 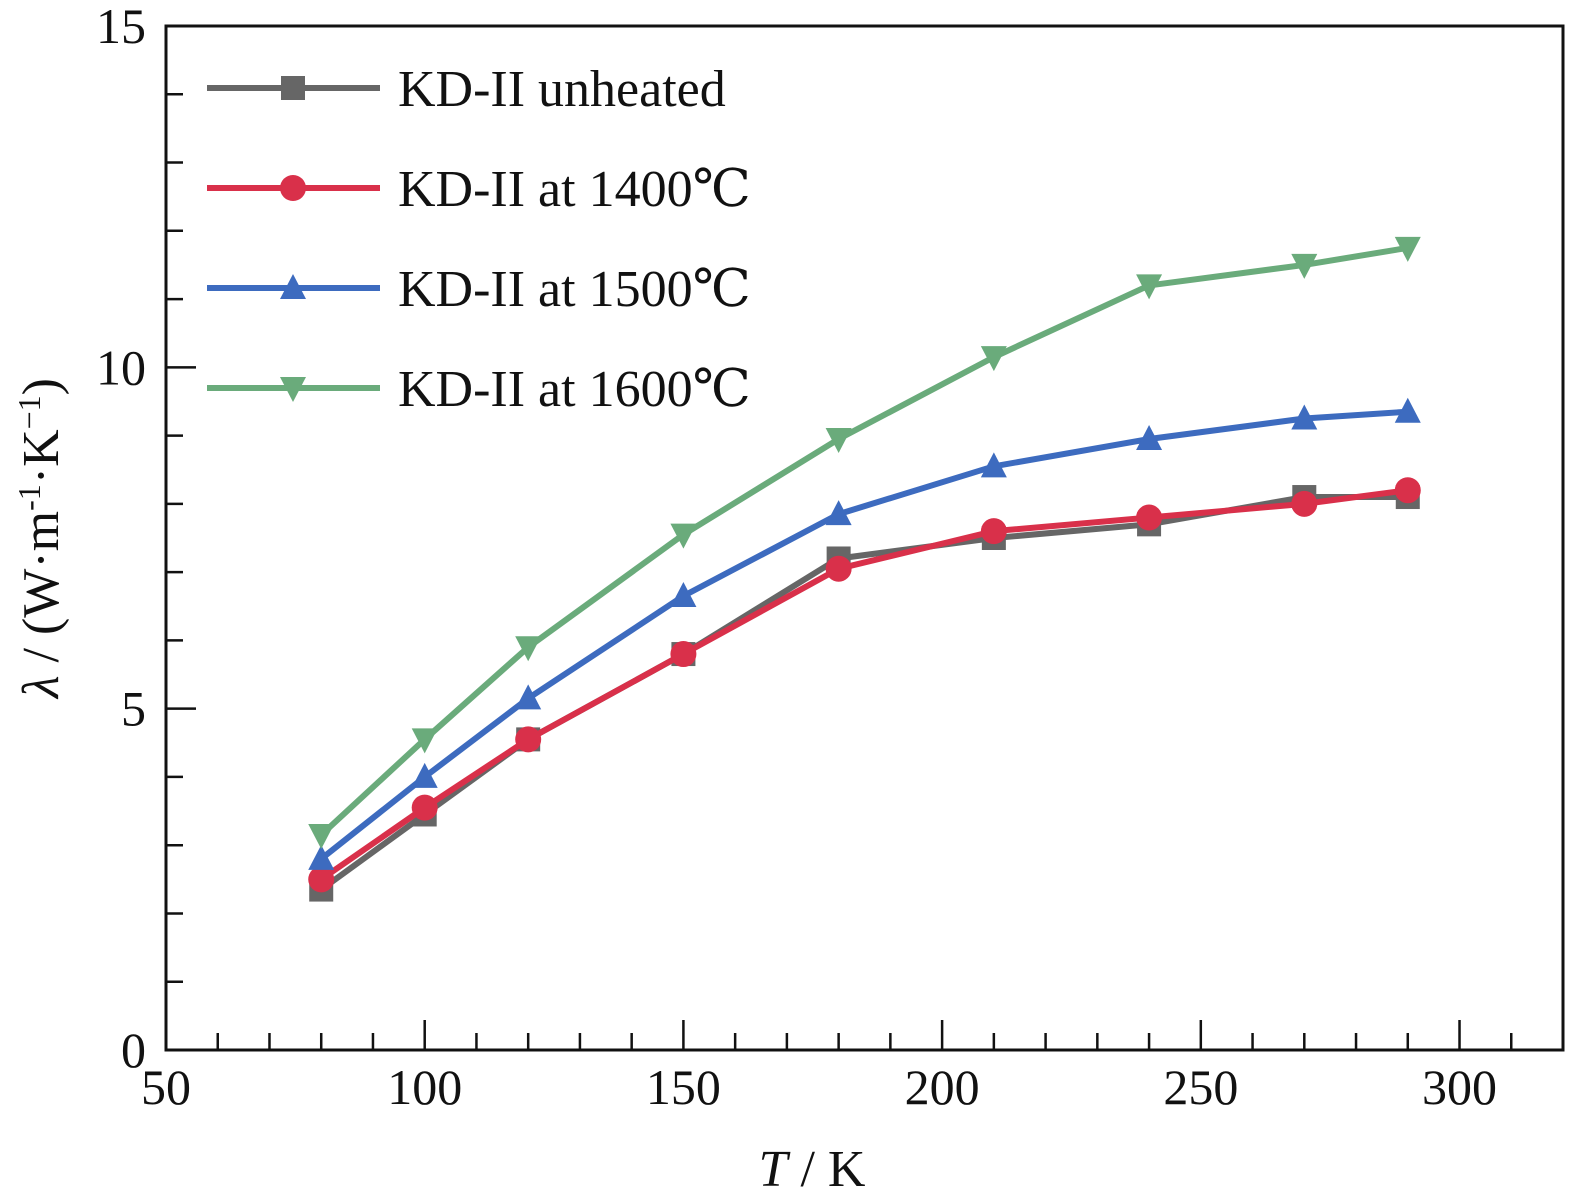 I want to click on x-axis-title-unit: / K, so click(x=826, y=1169).